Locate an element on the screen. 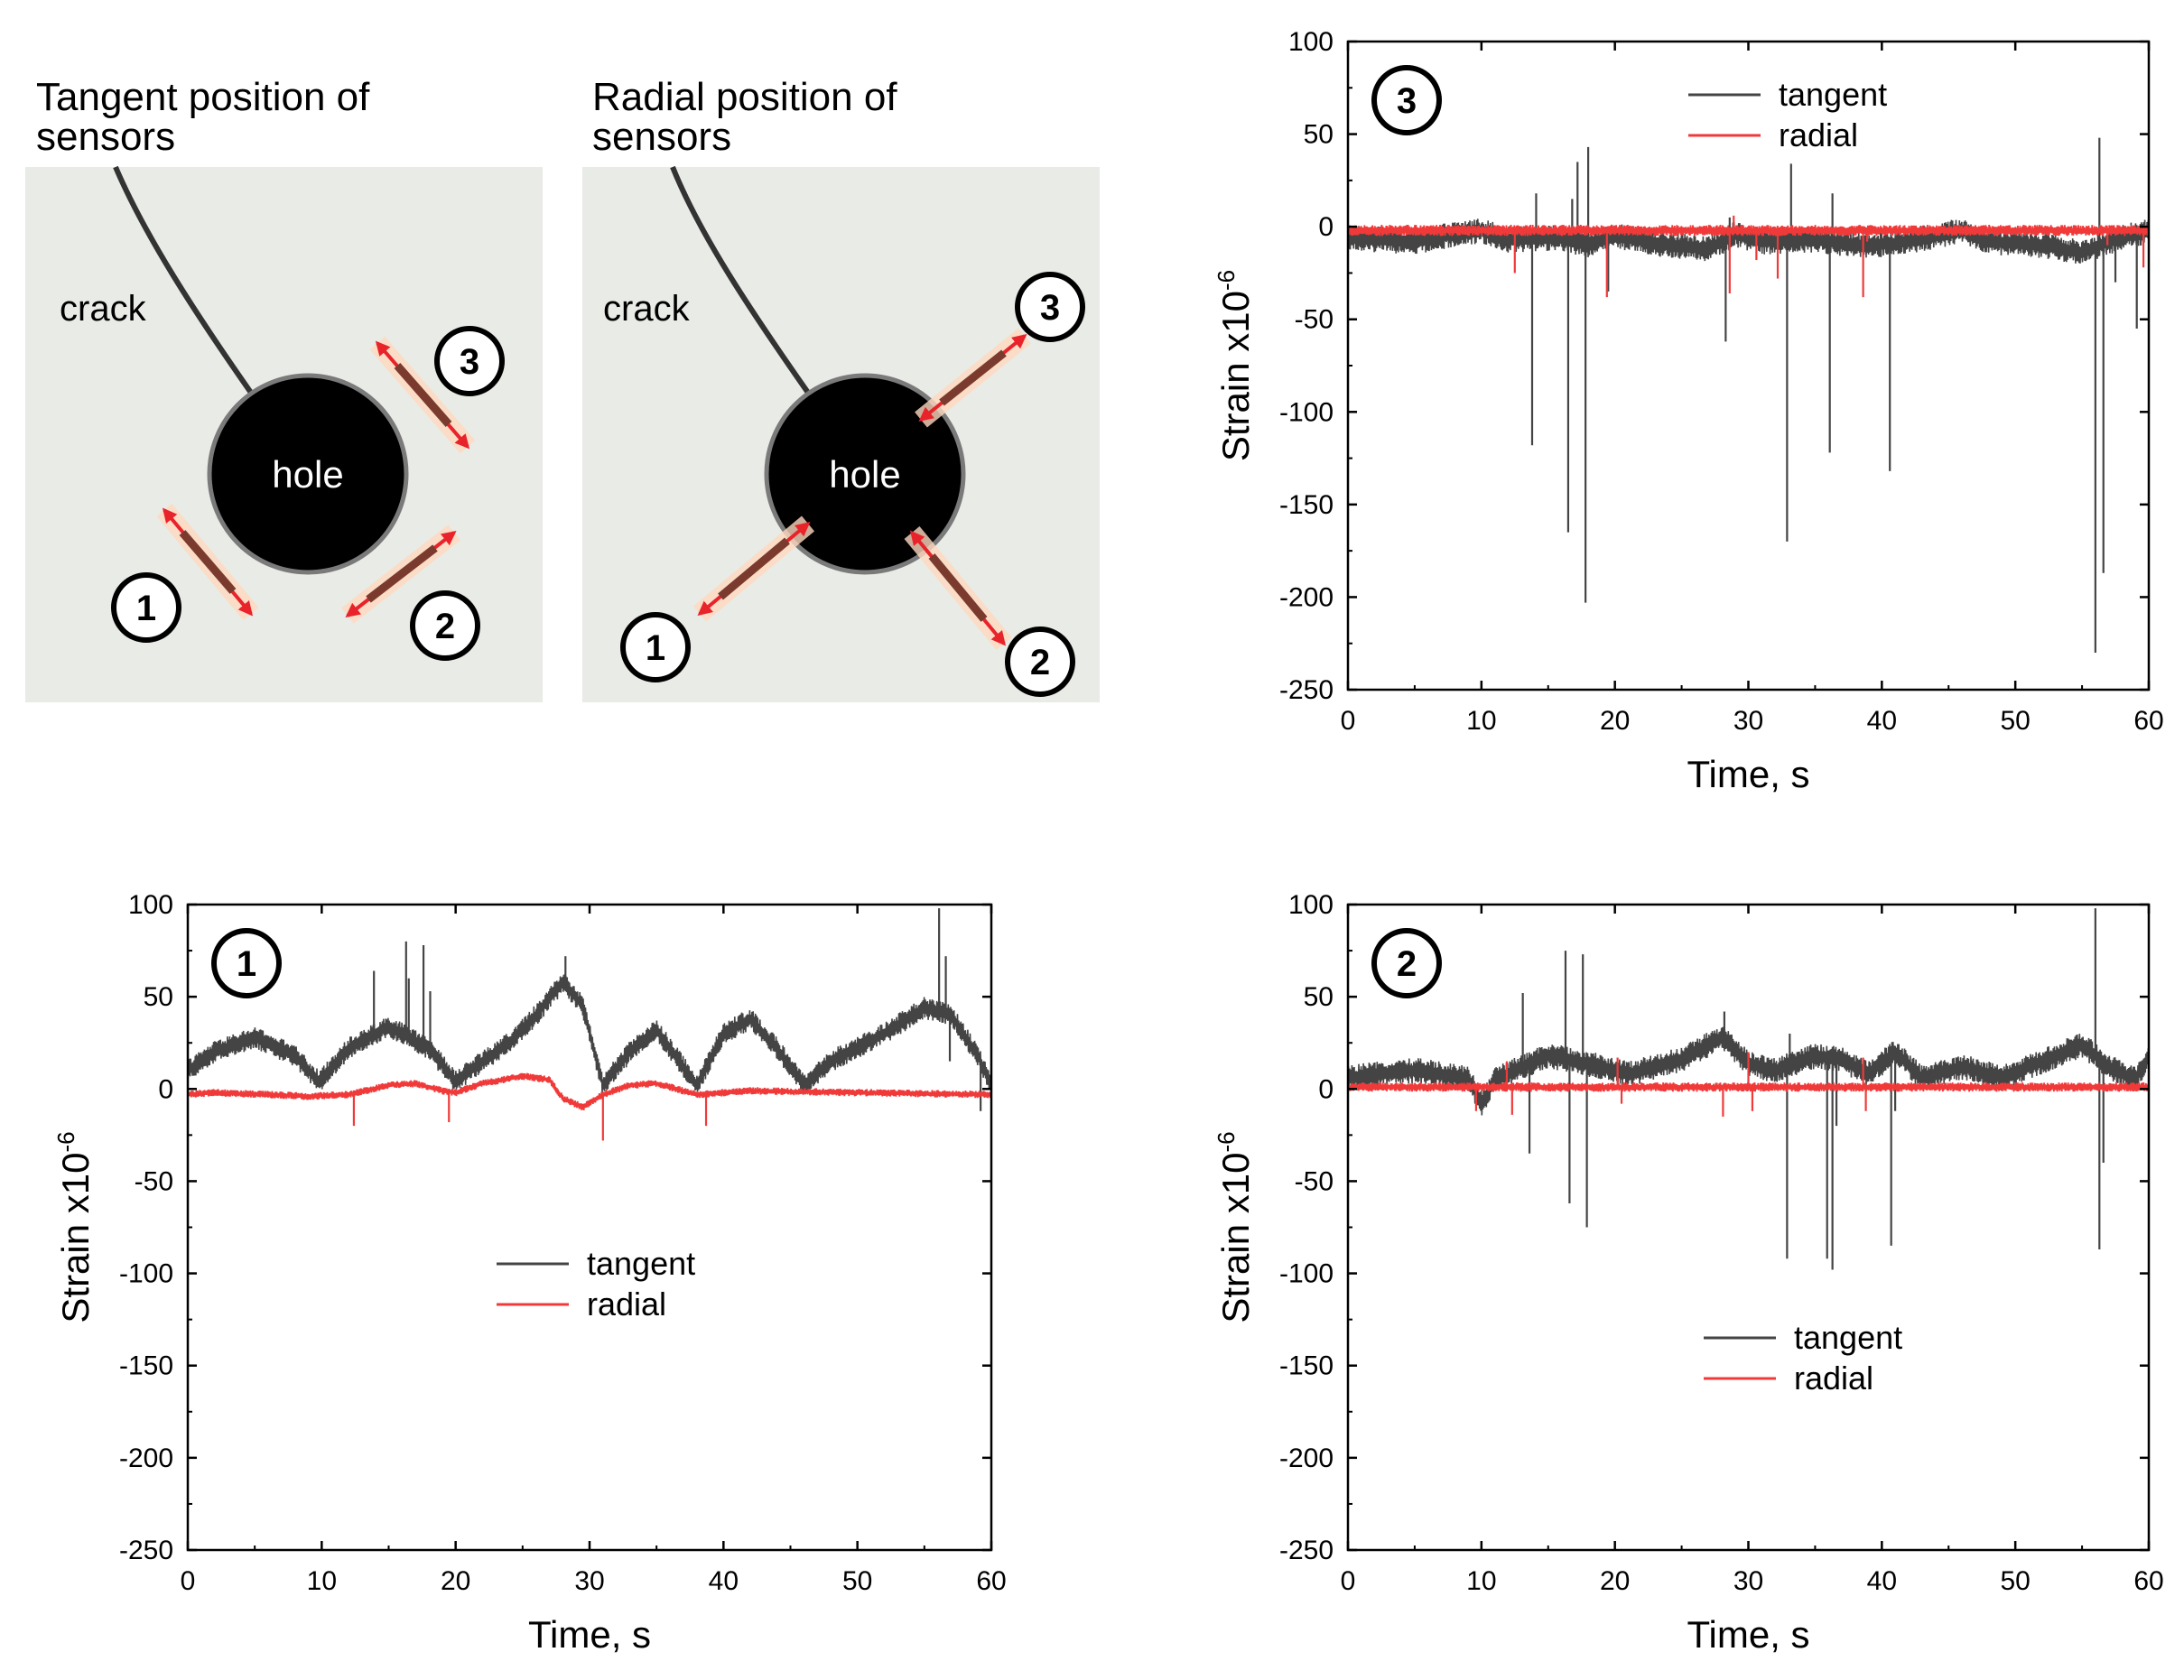 The height and width of the screenshot is (1680, 2184). tangent-title-line2: sensors is located at coordinates (105, 137).